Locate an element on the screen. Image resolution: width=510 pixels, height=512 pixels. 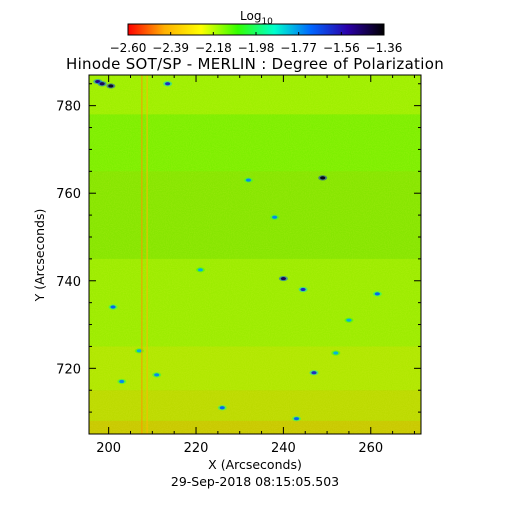
colorbar-label-sub: 10 is located at coordinates (267, 22).